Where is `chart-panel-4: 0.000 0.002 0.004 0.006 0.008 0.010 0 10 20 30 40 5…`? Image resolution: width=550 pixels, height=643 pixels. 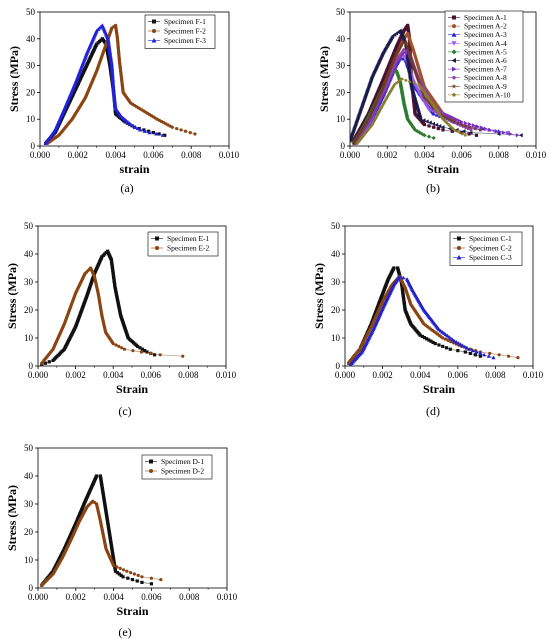
chart-panel-4: 0.000 0.002 0.004 0.006 0.008 0.010 0 10 20 30 40 5… is located at coordinates (428, 319).